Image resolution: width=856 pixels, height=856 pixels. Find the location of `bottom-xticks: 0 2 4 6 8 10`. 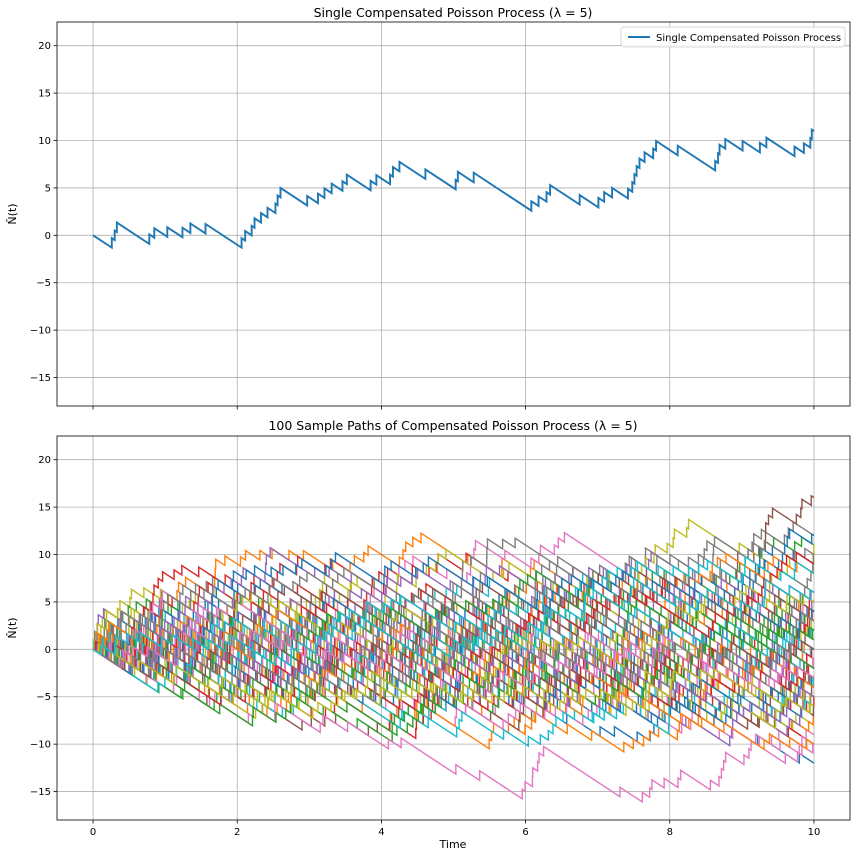

bottom-xticks: 0 2 4 6 8 10 is located at coordinates (455, 829).